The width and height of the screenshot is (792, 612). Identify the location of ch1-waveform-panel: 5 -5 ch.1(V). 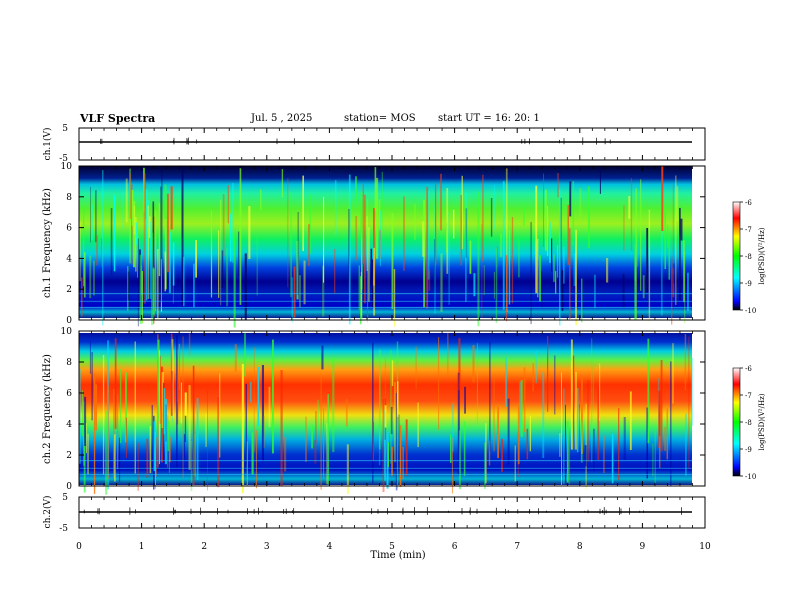
(374, 144).